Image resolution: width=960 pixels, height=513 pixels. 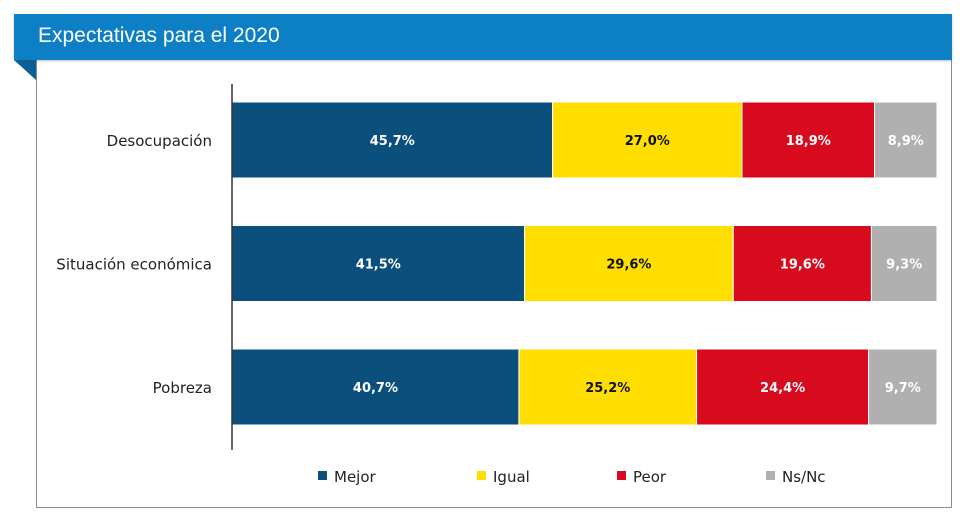 I want to click on bar-value-label: 9,7%, so click(x=903, y=388).